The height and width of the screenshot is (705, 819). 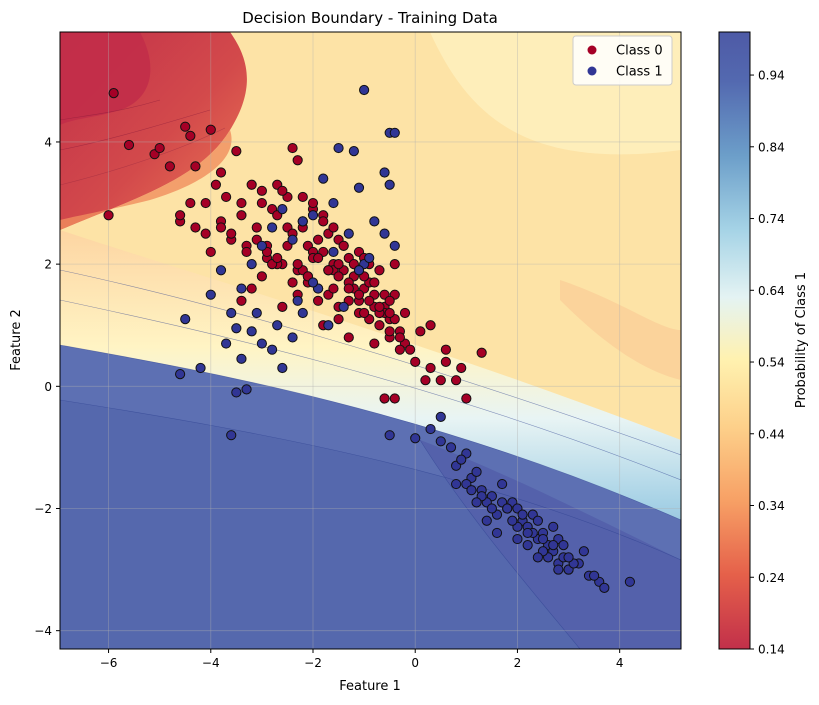 I want to click on colorbar-tick-label: 0.54, so click(x=771, y=363).